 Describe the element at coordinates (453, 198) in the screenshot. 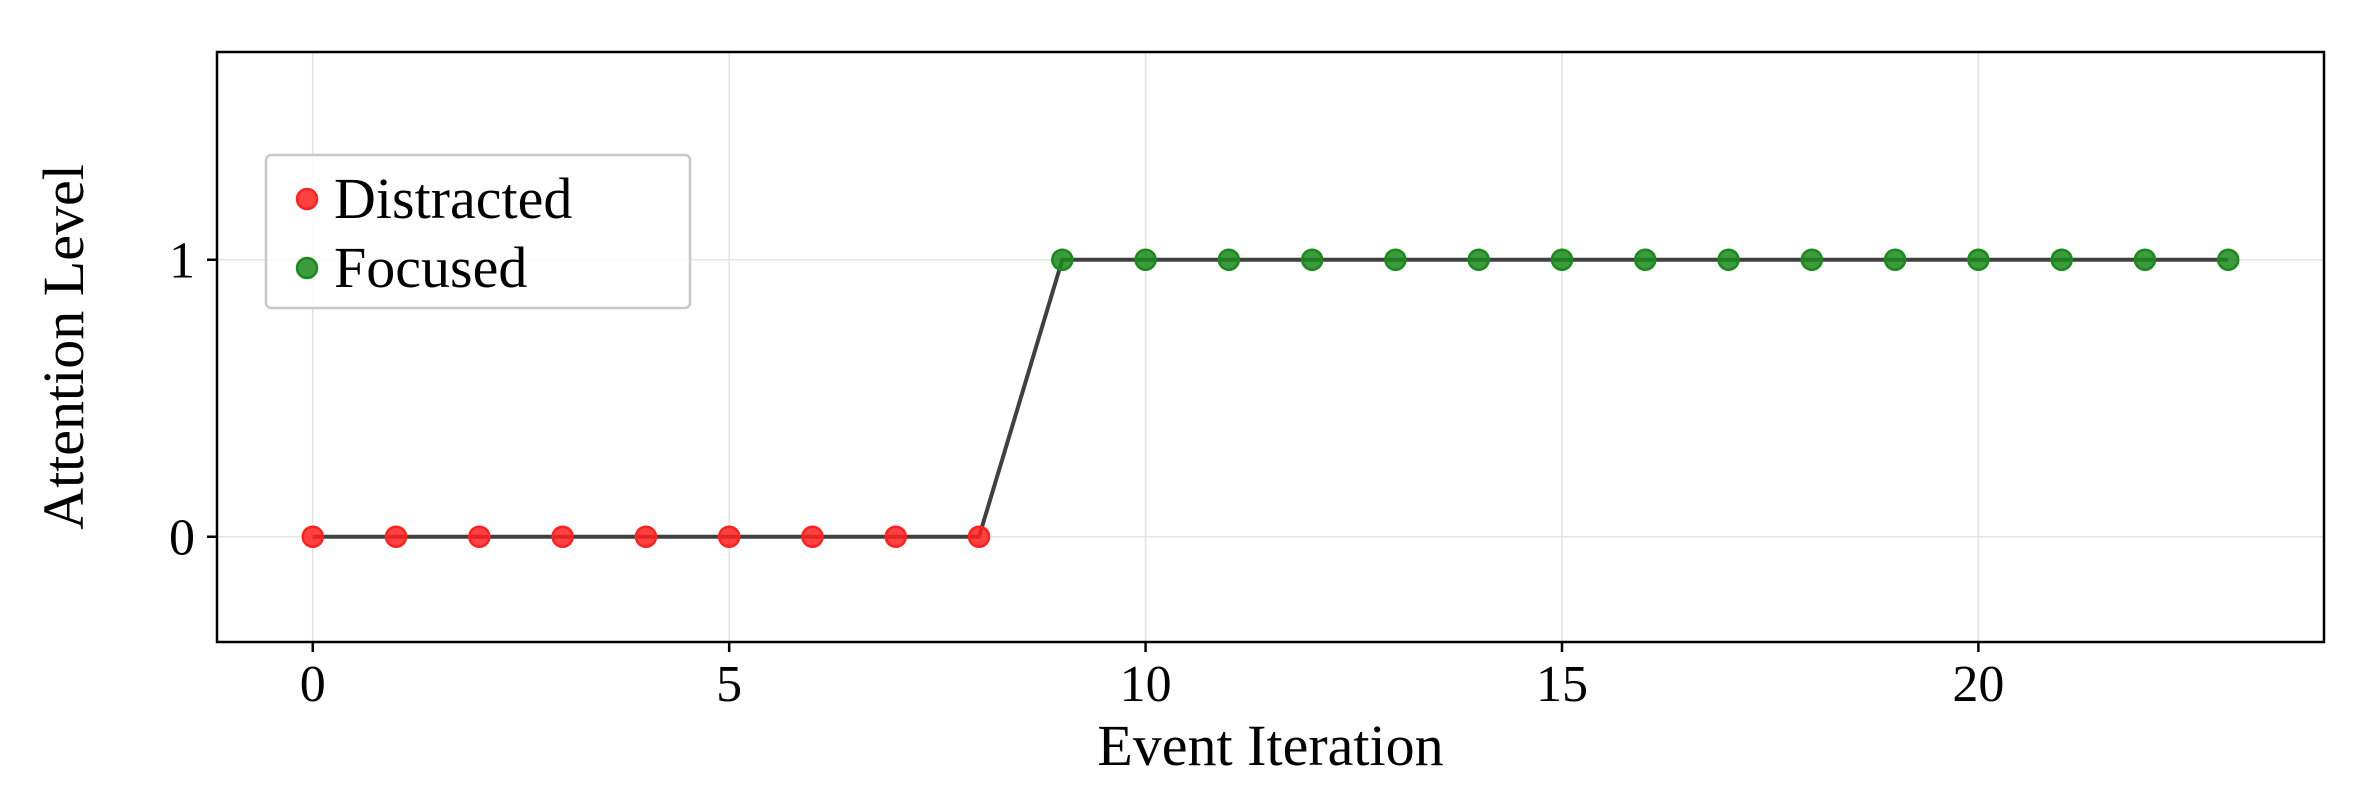

I see `legend-label-distracted: Distracted` at that location.